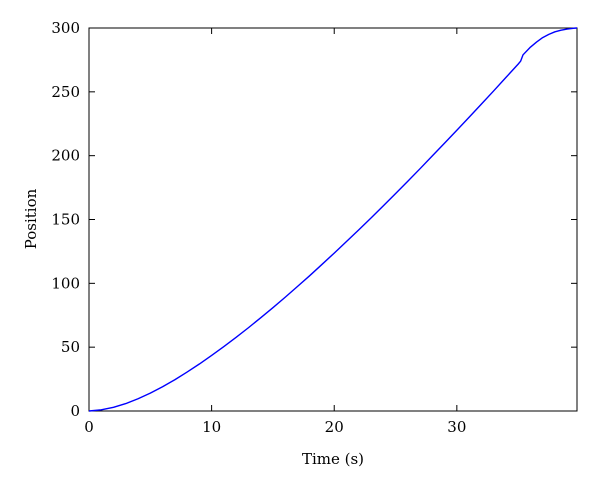  Describe the element at coordinates (89, 427) in the screenshot. I see `x-tick-label-0: 0` at that location.